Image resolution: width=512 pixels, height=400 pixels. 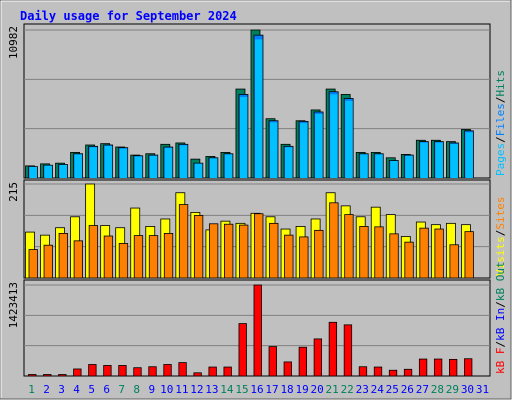 I want to click on legend-entry: Pages, so click(x=500, y=159).